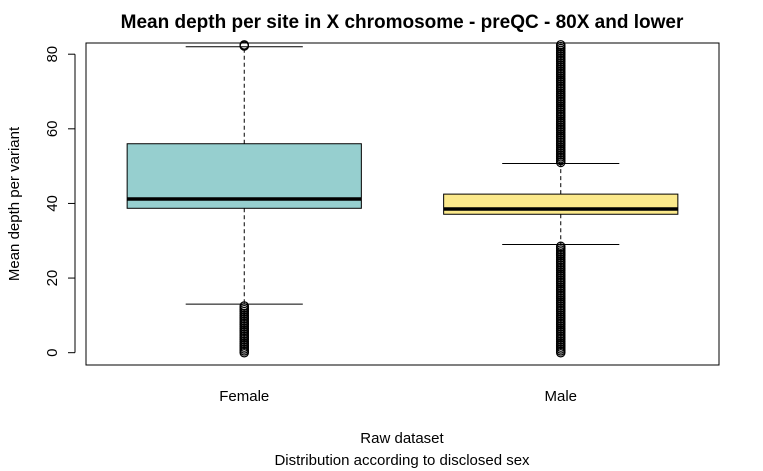 Image resolution: width=763 pixels, height=471 pixels. Describe the element at coordinates (402, 438) in the screenshot. I see `x-axis-label: Raw dataset` at that location.